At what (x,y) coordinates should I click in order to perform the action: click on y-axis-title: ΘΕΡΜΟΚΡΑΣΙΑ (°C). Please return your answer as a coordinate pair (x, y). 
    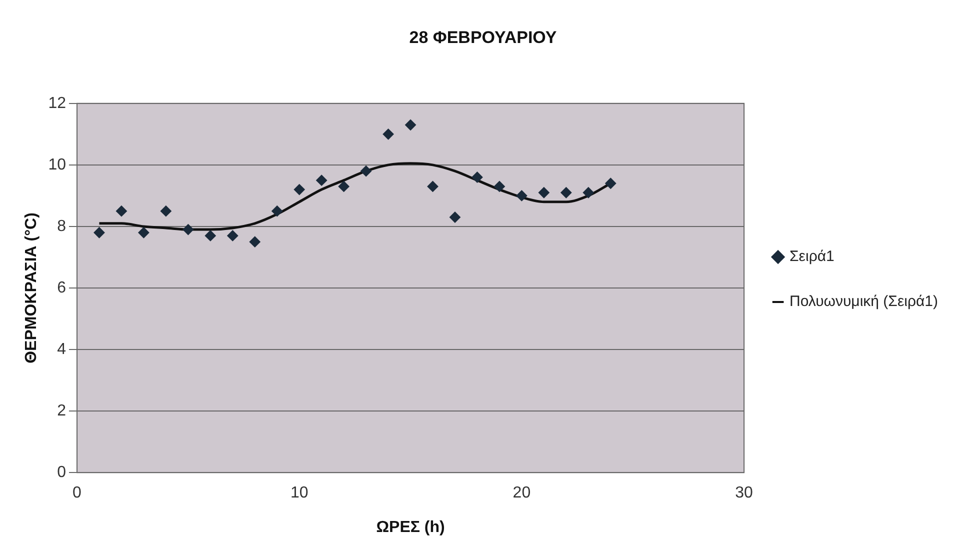
    Looking at the image, I should click on (31, 288).